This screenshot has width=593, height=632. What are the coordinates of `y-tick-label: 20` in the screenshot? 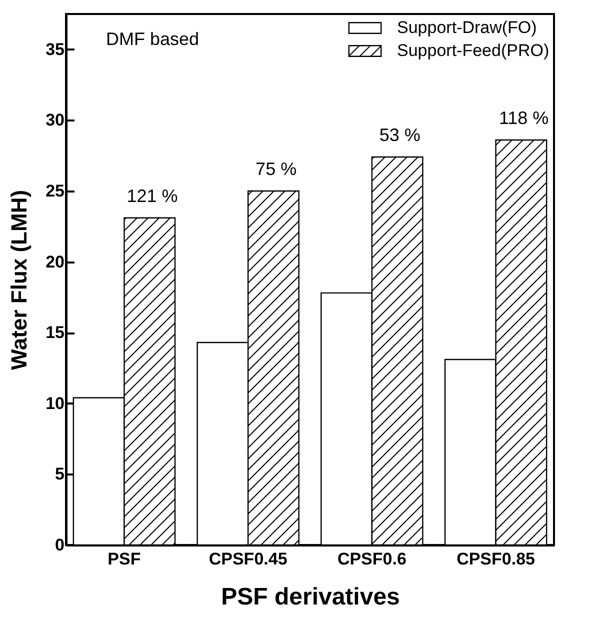 It's located at (55, 262).